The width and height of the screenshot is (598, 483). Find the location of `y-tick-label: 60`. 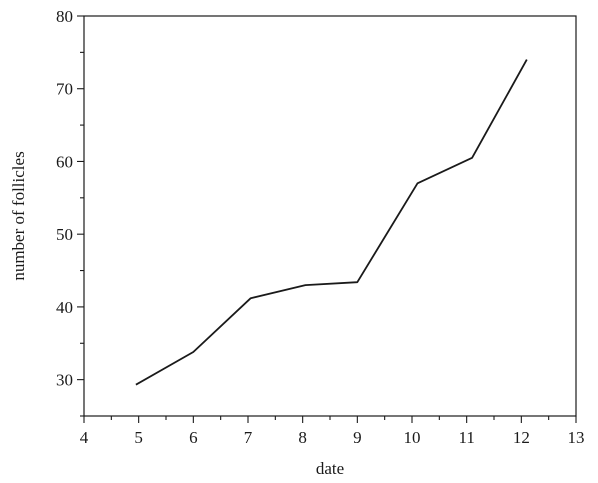

y-tick-label: 60 is located at coordinates (64, 161).